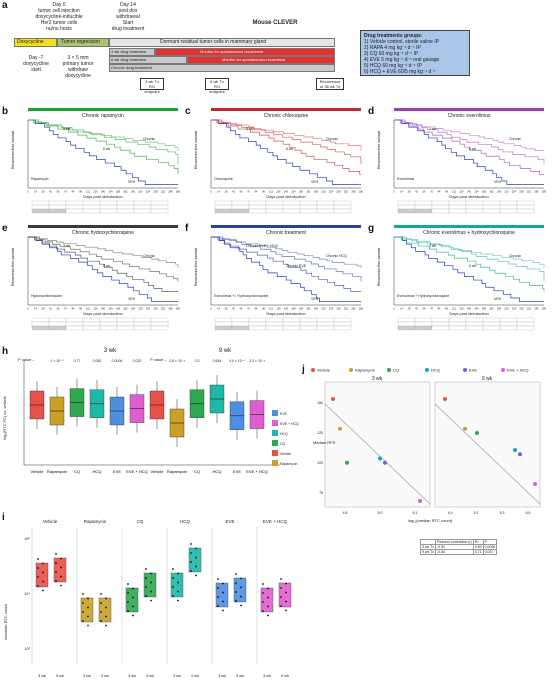 The image size is (555, 685). What do you see at coordinates (503, 370) in the screenshot?
I see `j-legend-dot` at bounding box center [503, 370].